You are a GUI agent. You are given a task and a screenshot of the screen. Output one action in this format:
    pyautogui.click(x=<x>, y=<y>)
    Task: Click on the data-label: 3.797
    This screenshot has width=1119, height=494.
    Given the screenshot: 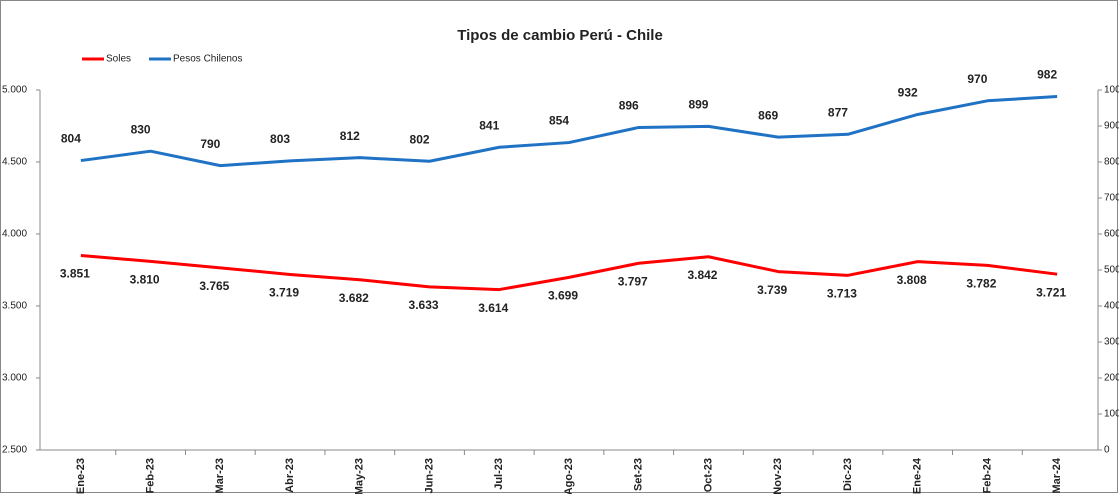 What is the action you would take?
    pyautogui.click(x=633, y=281)
    